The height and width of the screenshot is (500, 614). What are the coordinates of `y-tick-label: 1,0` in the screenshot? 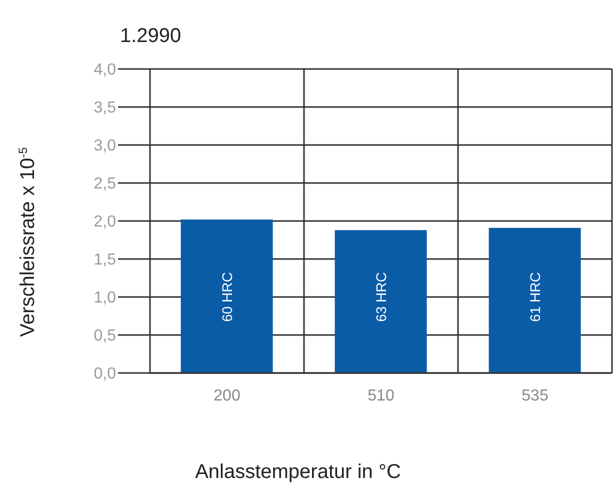 It's located at (105, 298).